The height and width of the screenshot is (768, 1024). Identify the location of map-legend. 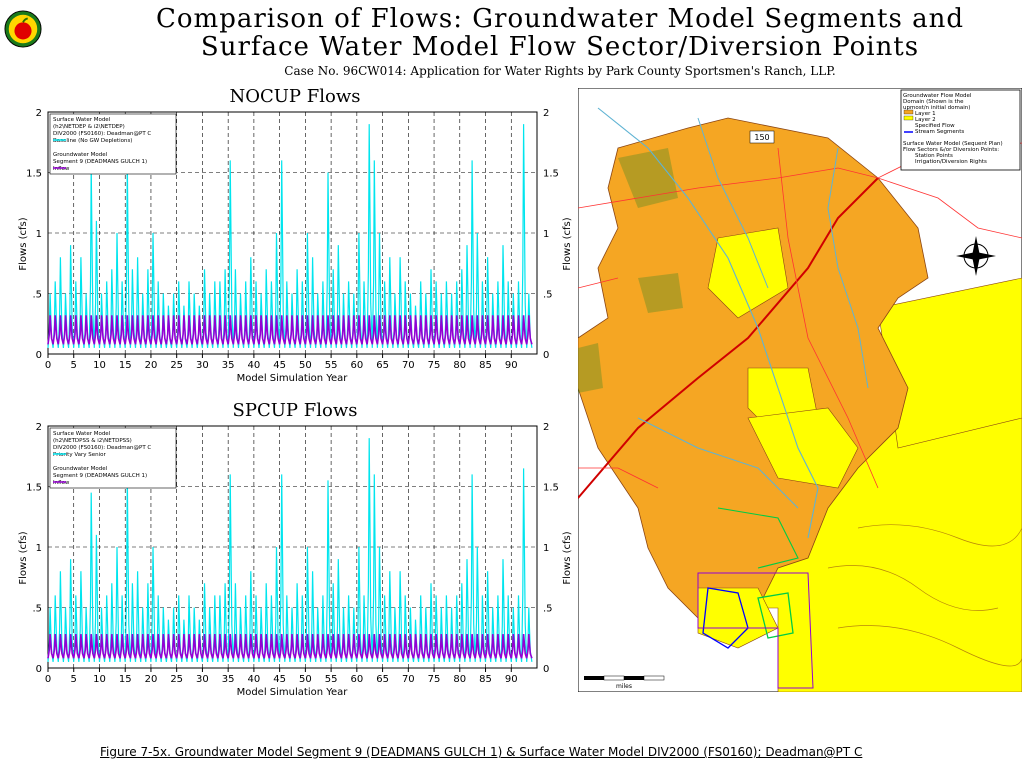
(960, 130).